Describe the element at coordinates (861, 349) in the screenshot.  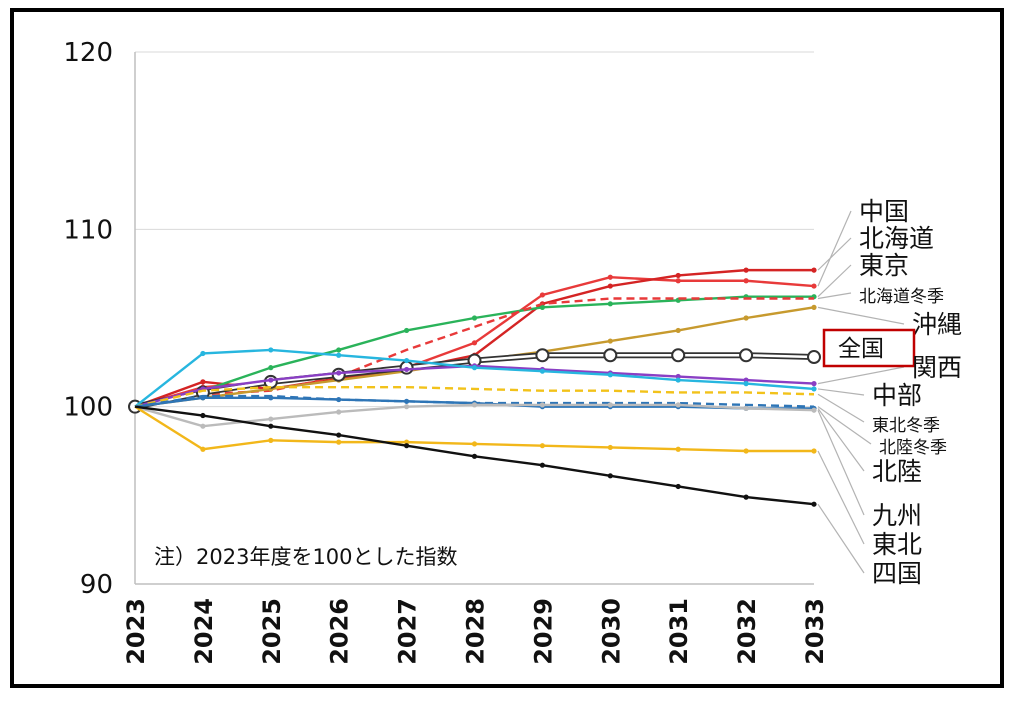
I see `series-label: 全国` at that location.